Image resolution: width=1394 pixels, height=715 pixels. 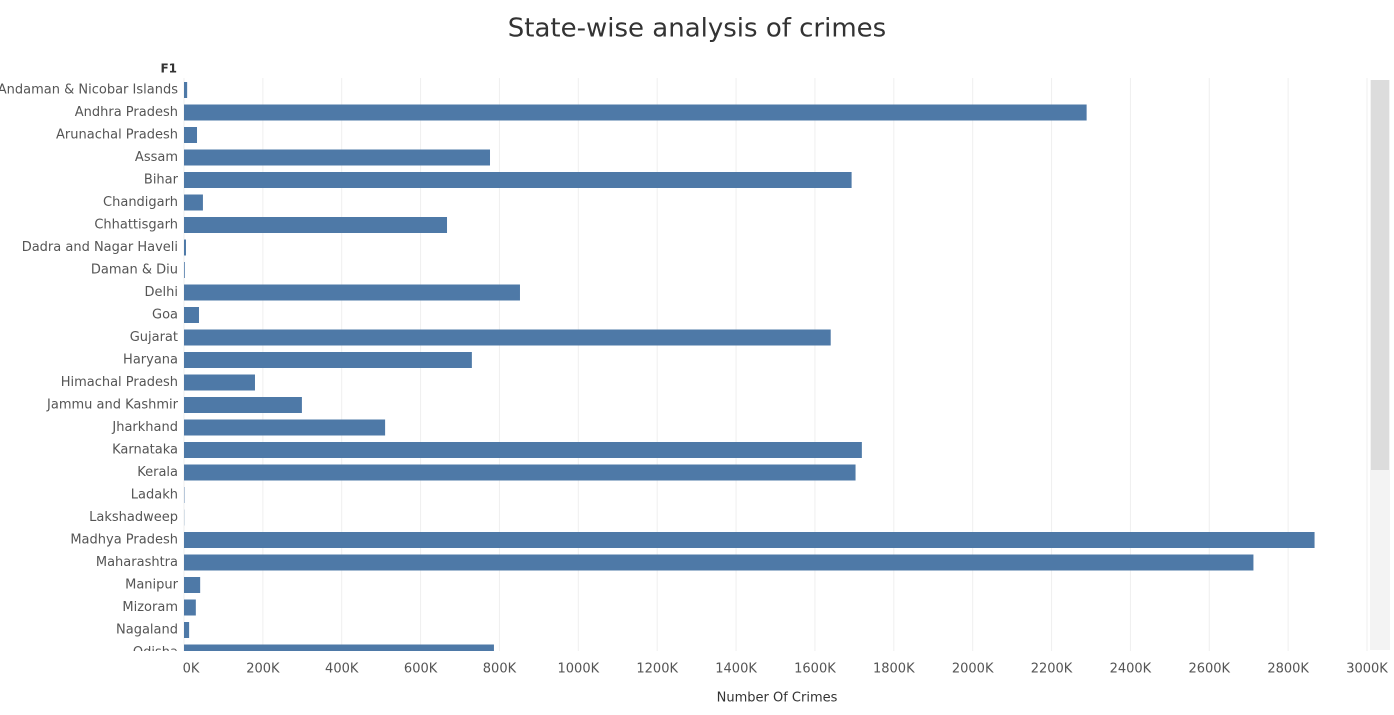 What do you see at coordinates (1052, 669) in the screenshot?
I see `x-tick-label: 2200K` at bounding box center [1052, 669].